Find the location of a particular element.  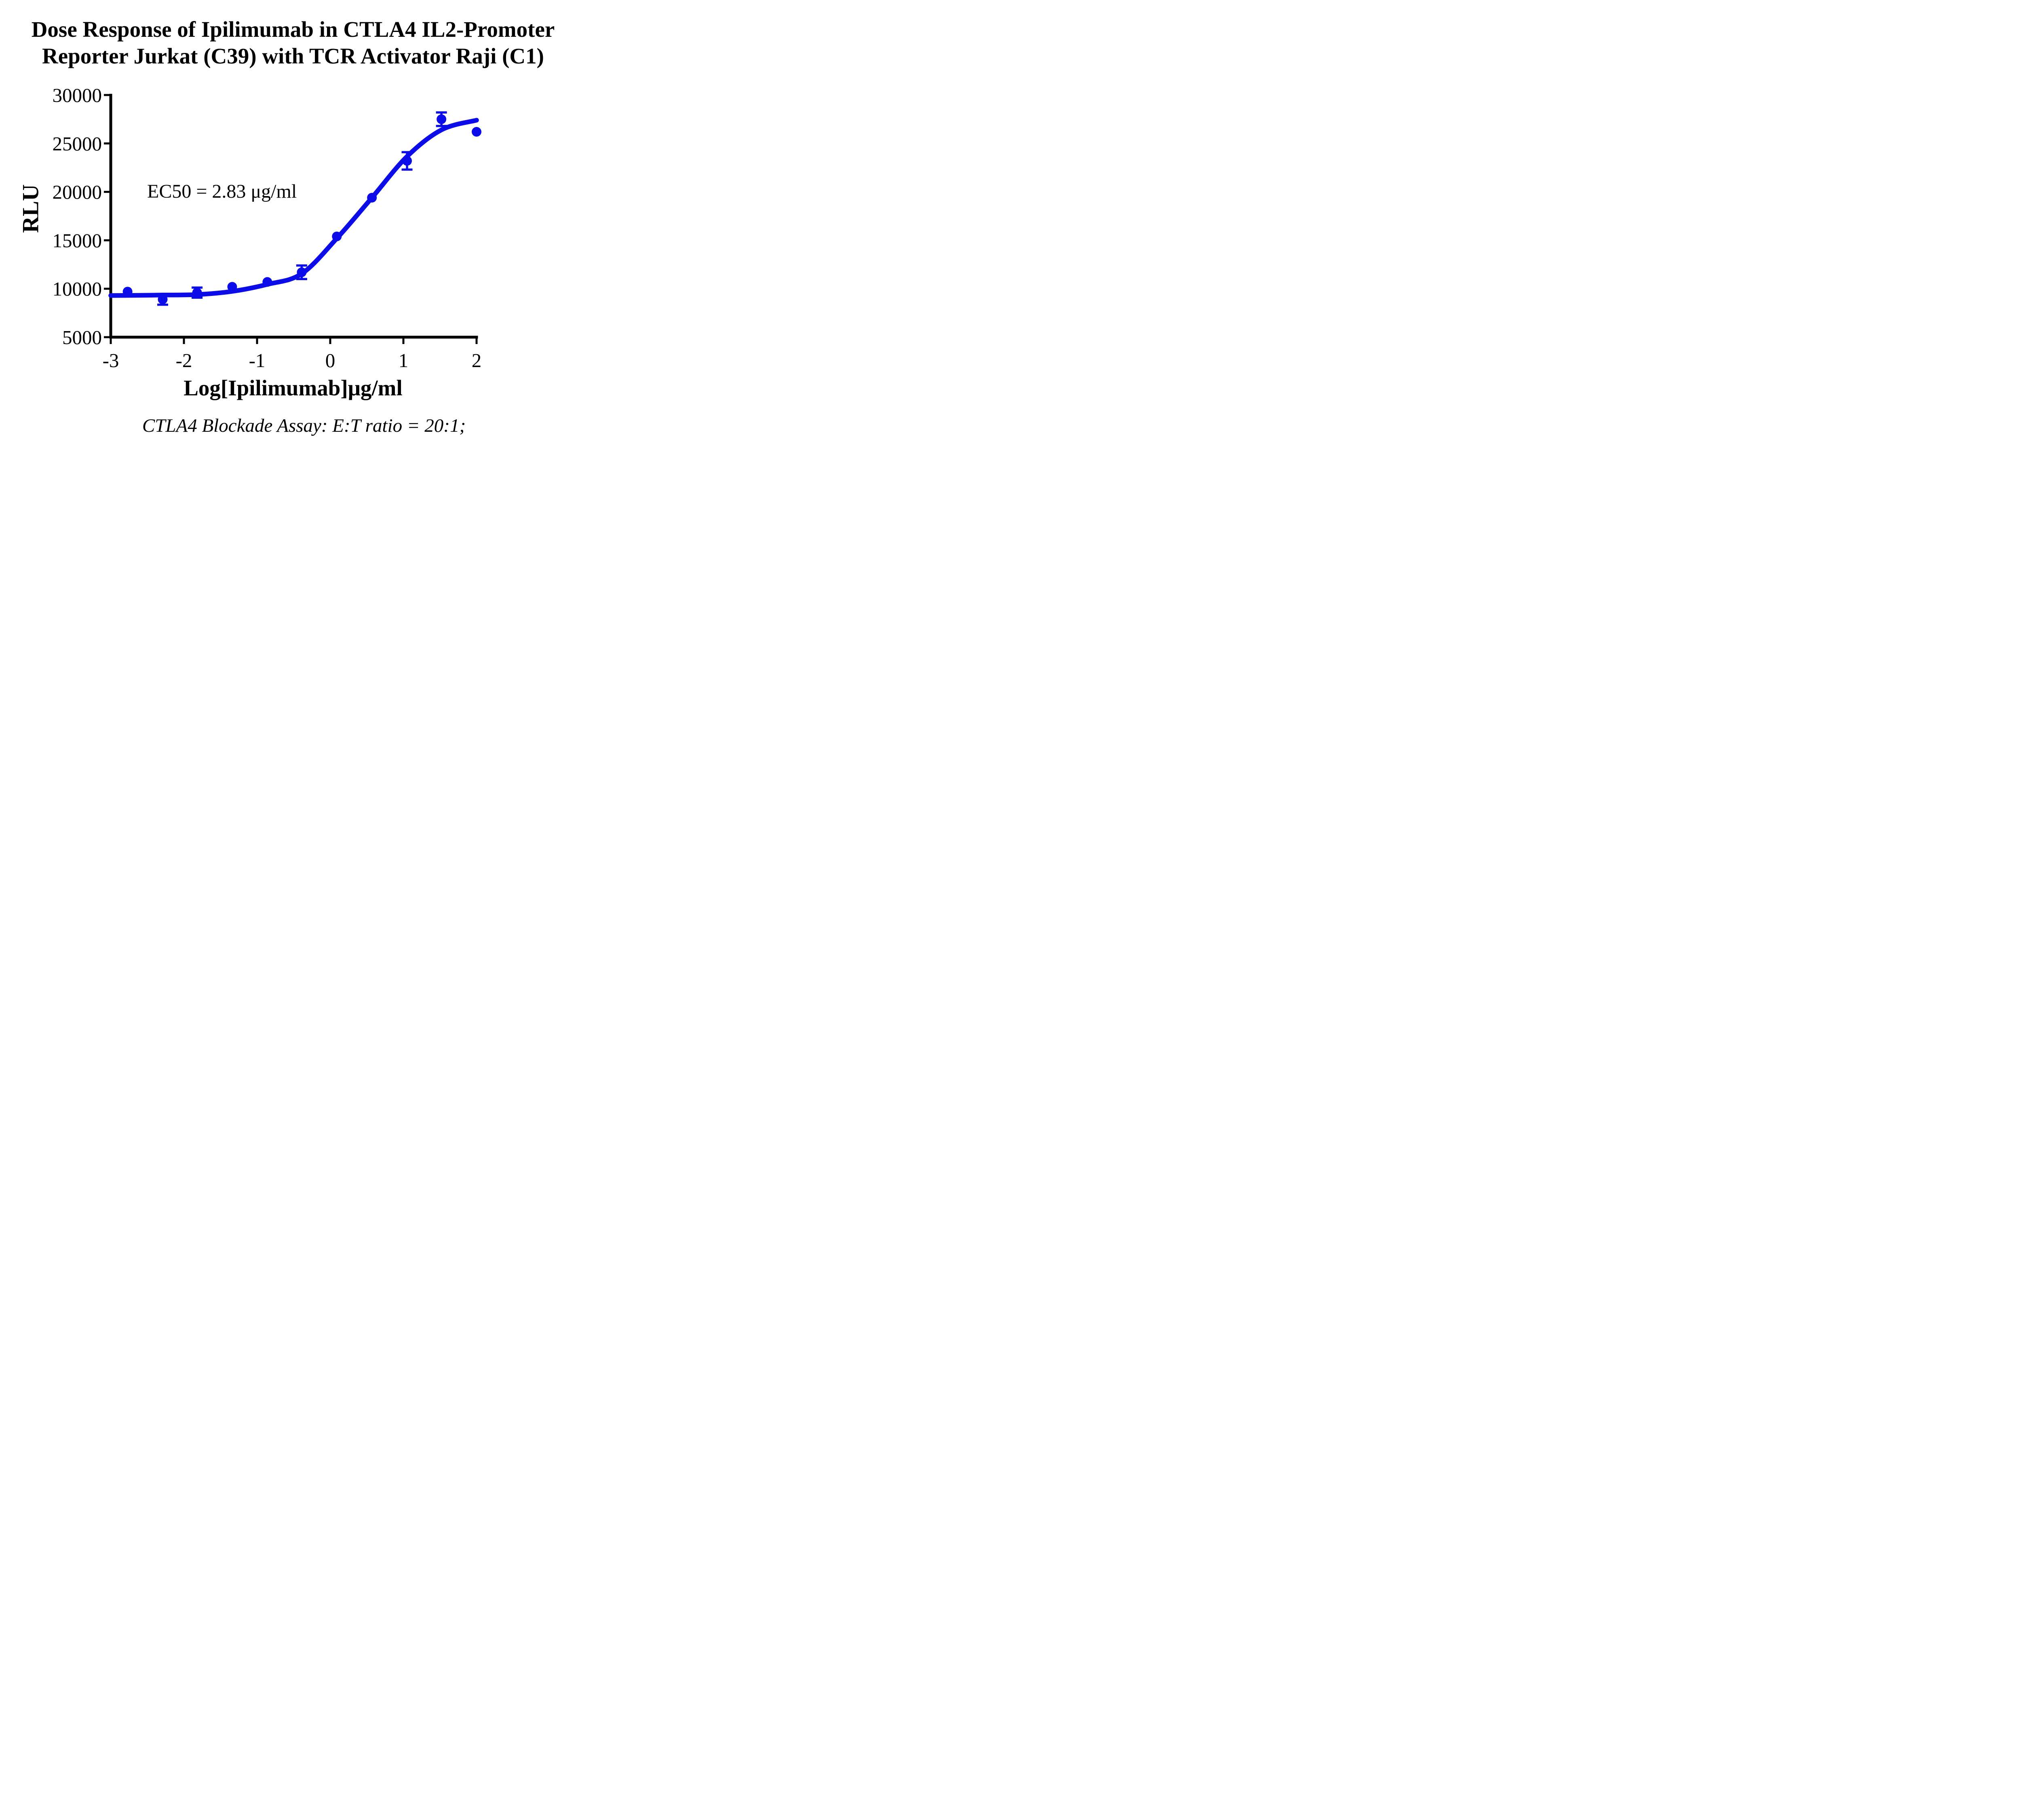

axis-frame is located at coordinates (293, 216).